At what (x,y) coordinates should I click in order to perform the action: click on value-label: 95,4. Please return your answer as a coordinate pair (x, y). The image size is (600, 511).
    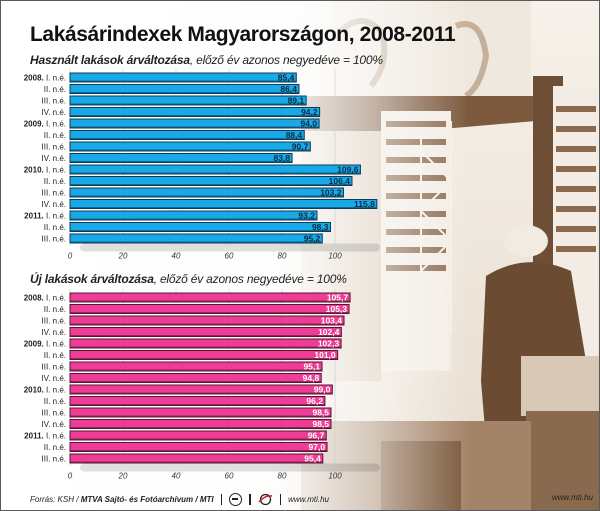
    Looking at the image, I should click on (312, 459).